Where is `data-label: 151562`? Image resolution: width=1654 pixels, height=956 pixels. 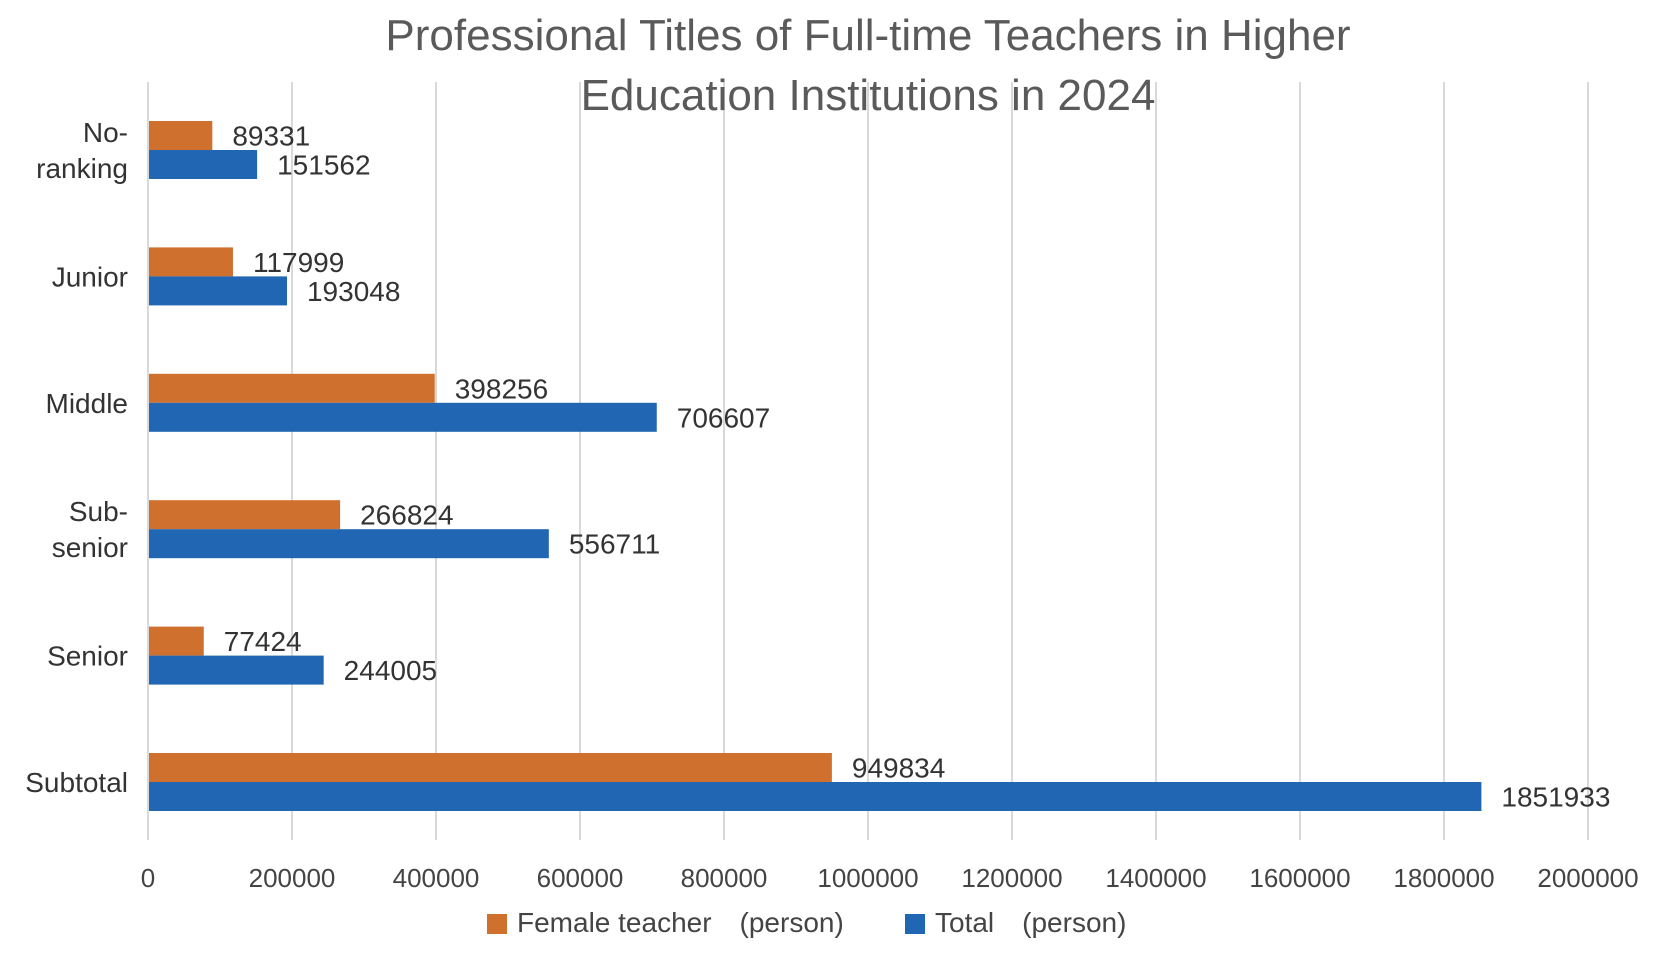
data-label: 151562 is located at coordinates (323, 165).